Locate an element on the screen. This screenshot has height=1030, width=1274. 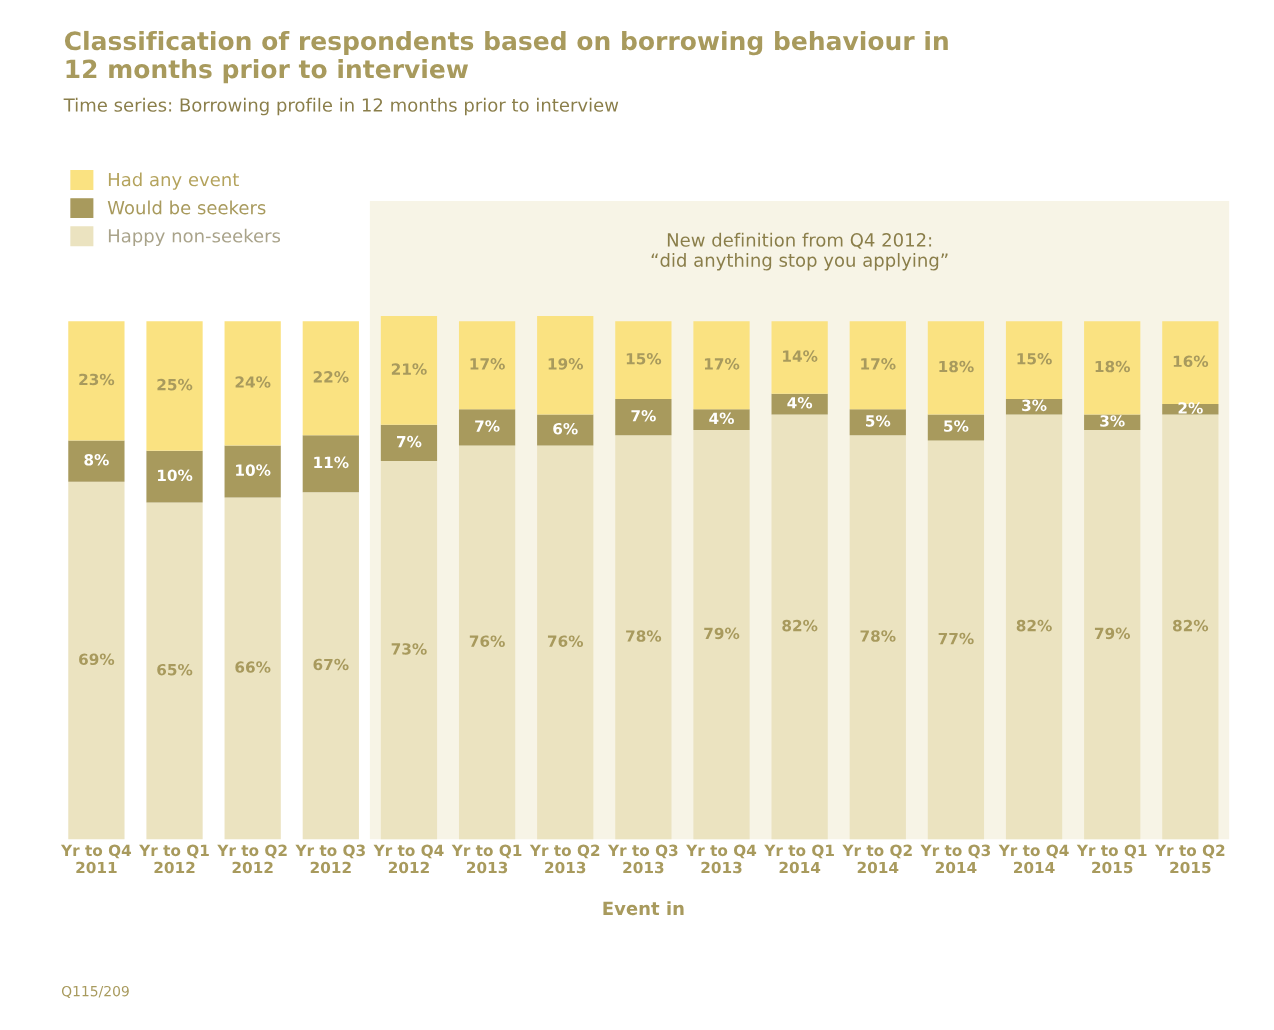
x-tick-label: Yr to Q2 2014 is located at coordinates (877, 859).